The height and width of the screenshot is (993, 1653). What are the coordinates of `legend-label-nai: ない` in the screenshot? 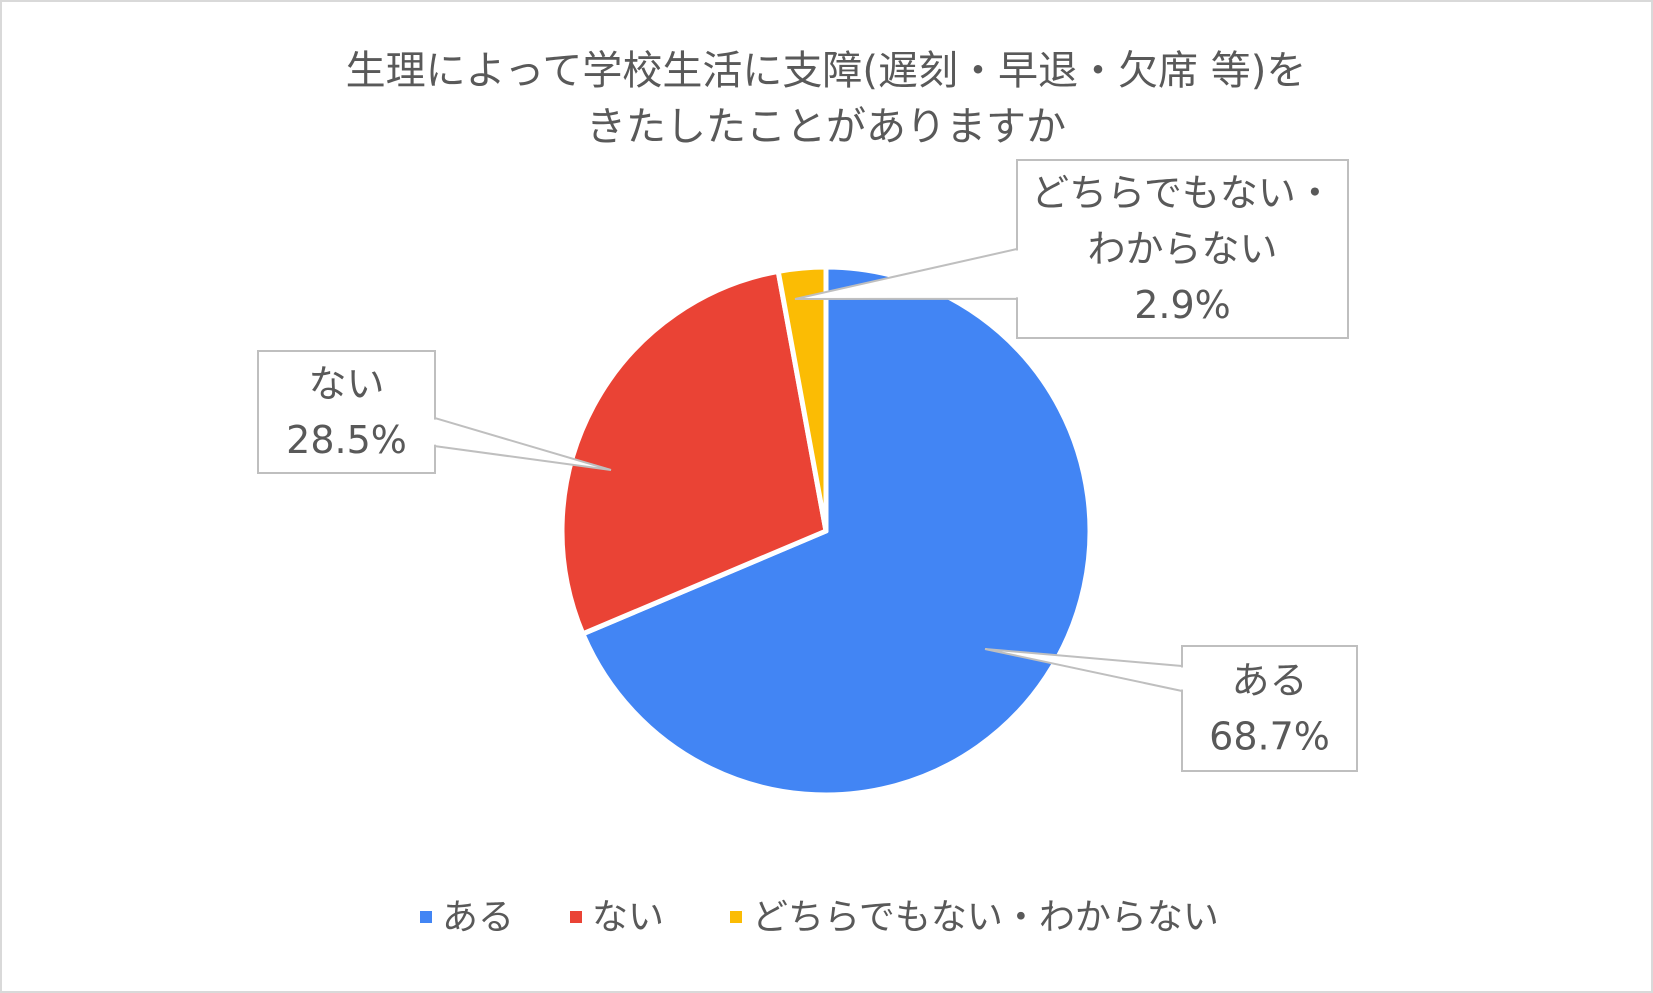 It's located at (628, 917).